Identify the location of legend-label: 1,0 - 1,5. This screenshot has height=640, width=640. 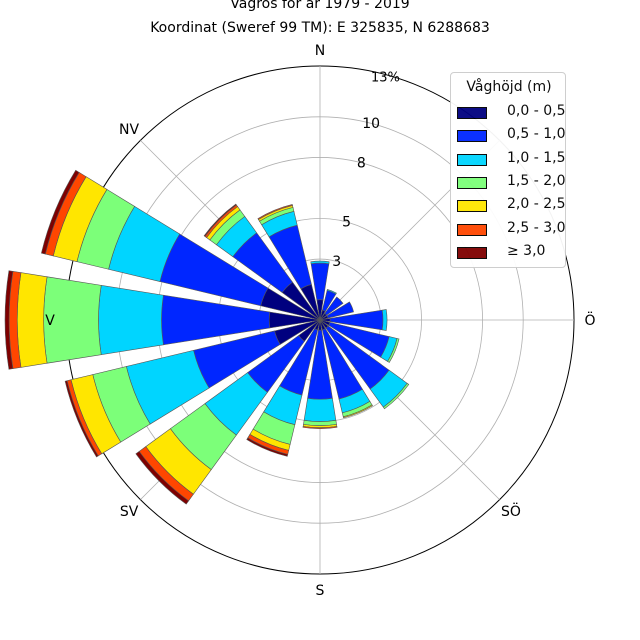
(536, 157).